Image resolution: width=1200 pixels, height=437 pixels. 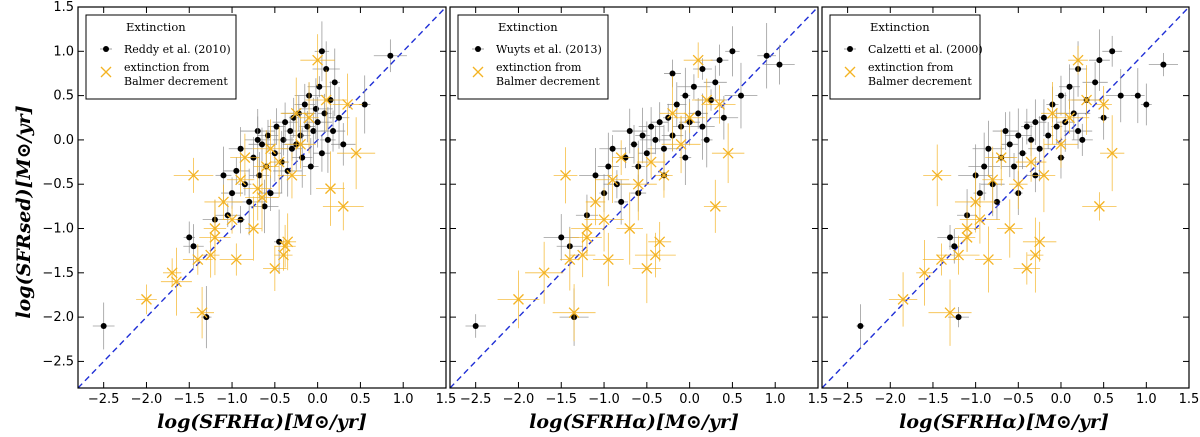 I want to click on y-axis-title: log(SFRsed)[M⊙/yr], so click(x=24, y=211).